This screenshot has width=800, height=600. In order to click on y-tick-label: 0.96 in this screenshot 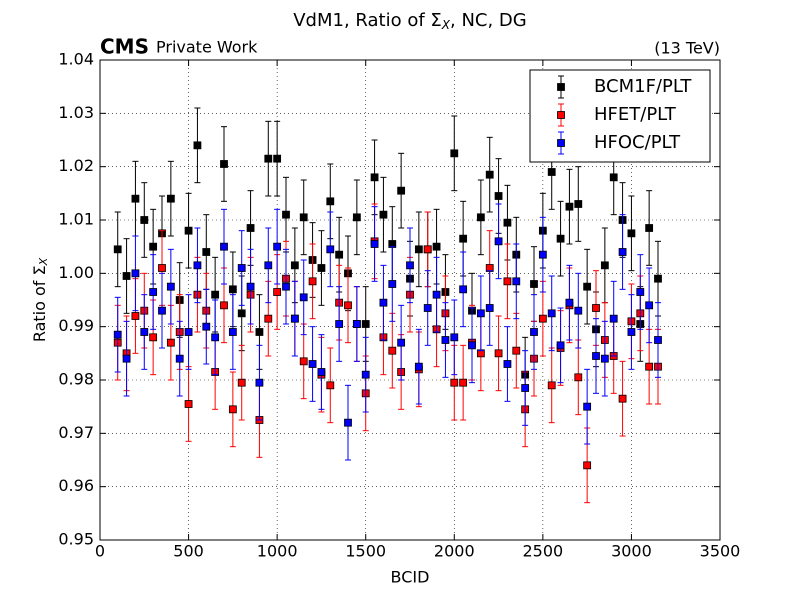, I will do `click(76, 485)`.